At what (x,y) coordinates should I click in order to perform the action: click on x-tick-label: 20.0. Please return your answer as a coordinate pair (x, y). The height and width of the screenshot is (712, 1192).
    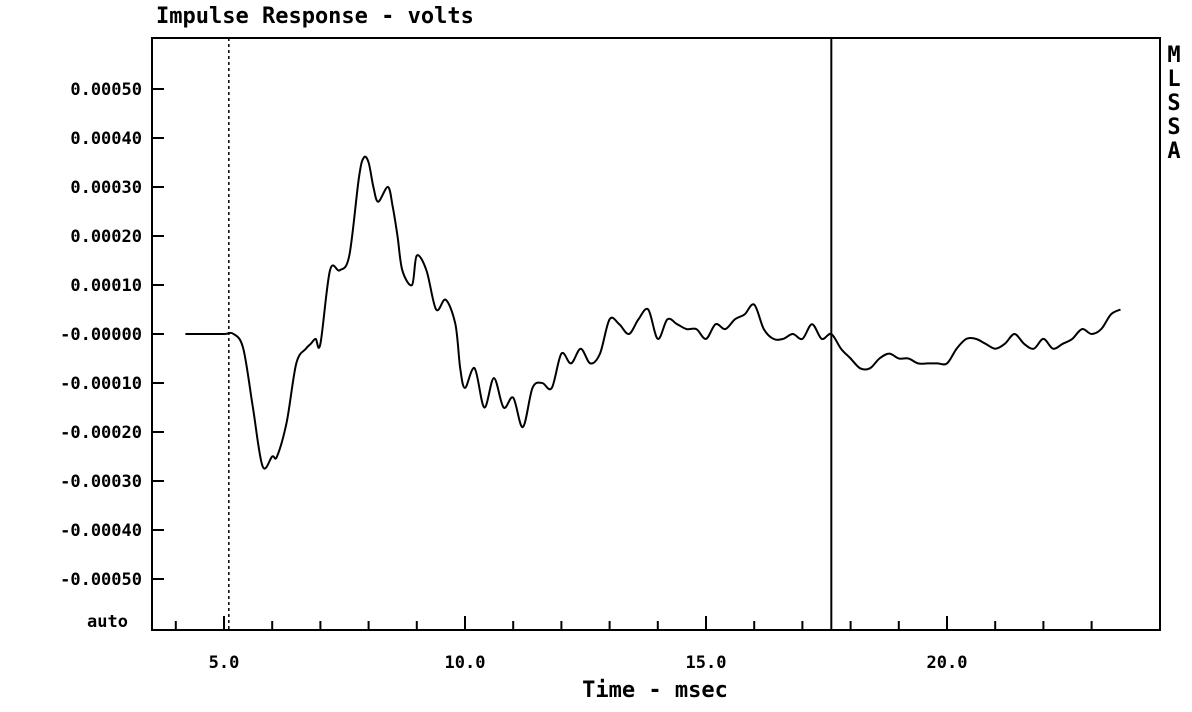
    Looking at the image, I should click on (947, 663).